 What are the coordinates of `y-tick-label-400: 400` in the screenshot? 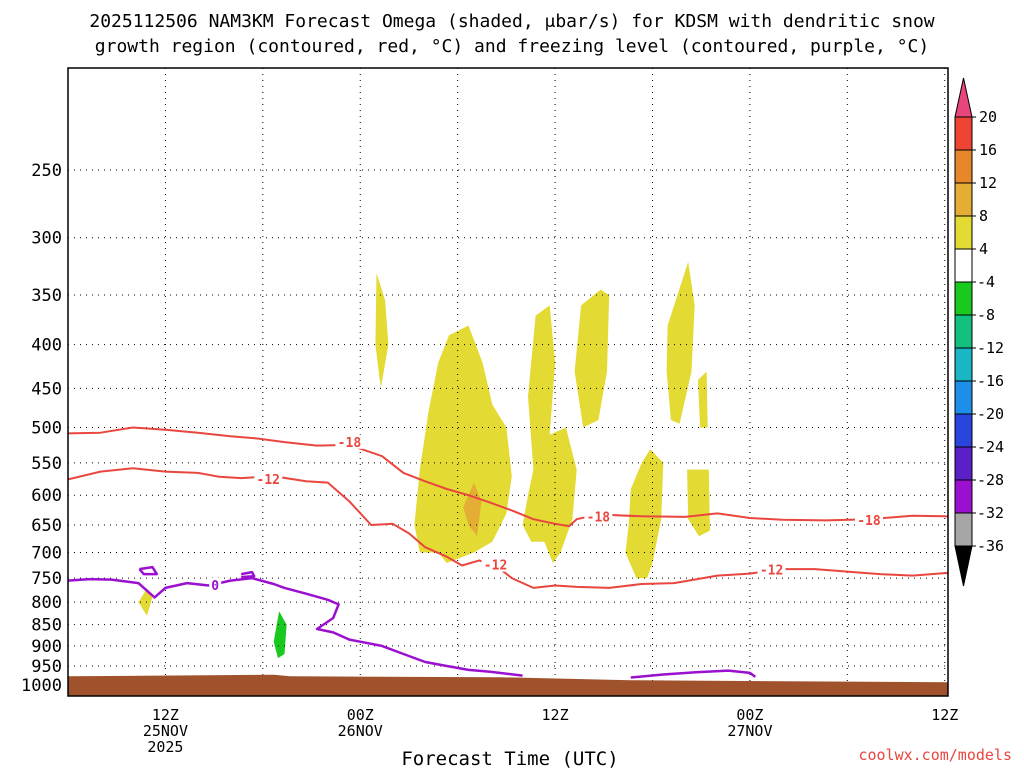 It's located at (46, 346).